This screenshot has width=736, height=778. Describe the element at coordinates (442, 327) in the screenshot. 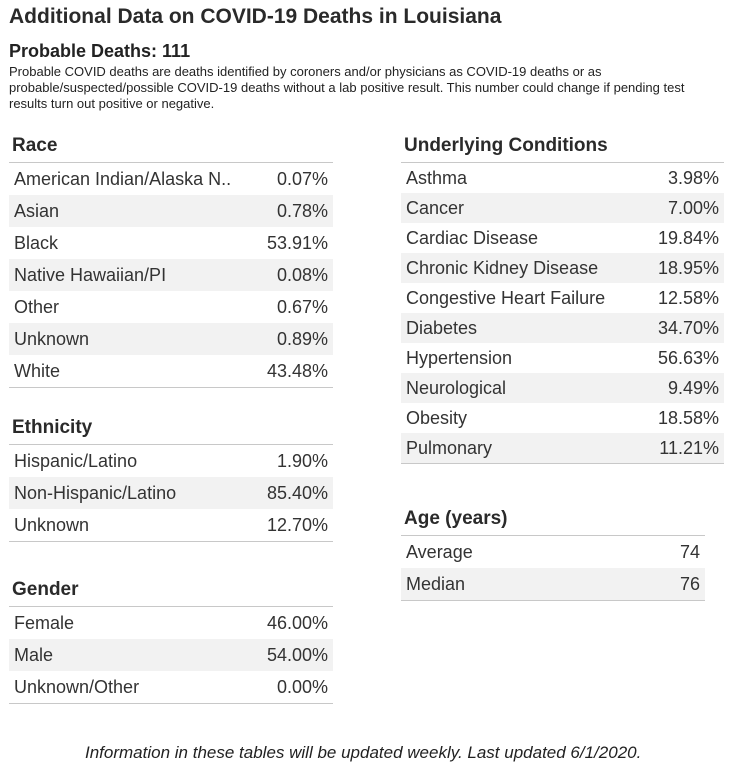

I see `row-label: Diabetes` at that location.